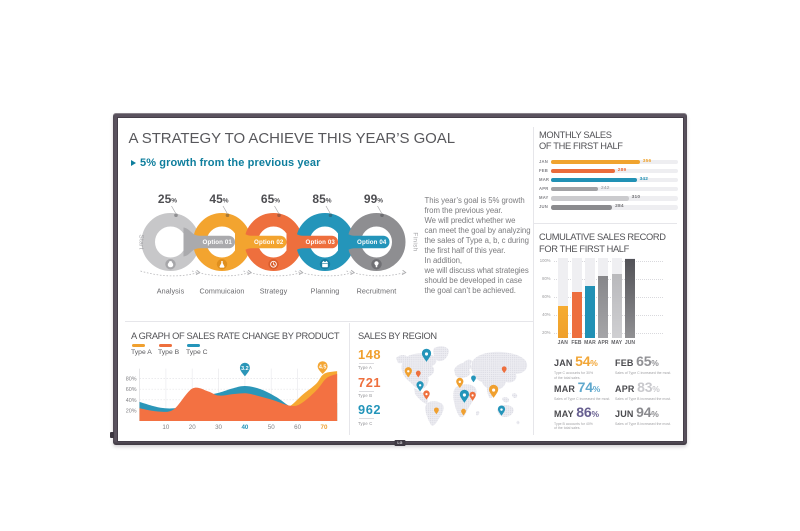 The image size is (800, 531). What do you see at coordinates (545, 261) in the screenshot?
I see `cumulative-ytick: 100%` at bounding box center [545, 261].